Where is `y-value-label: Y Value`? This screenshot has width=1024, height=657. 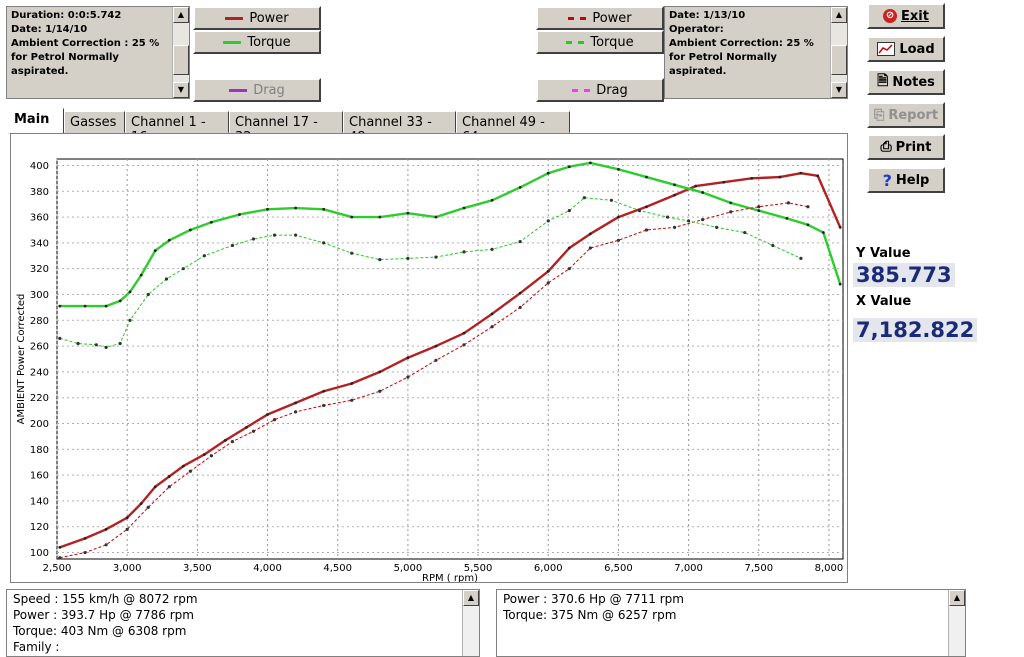 y-value-label: Y Value is located at coordinates (883, 253).